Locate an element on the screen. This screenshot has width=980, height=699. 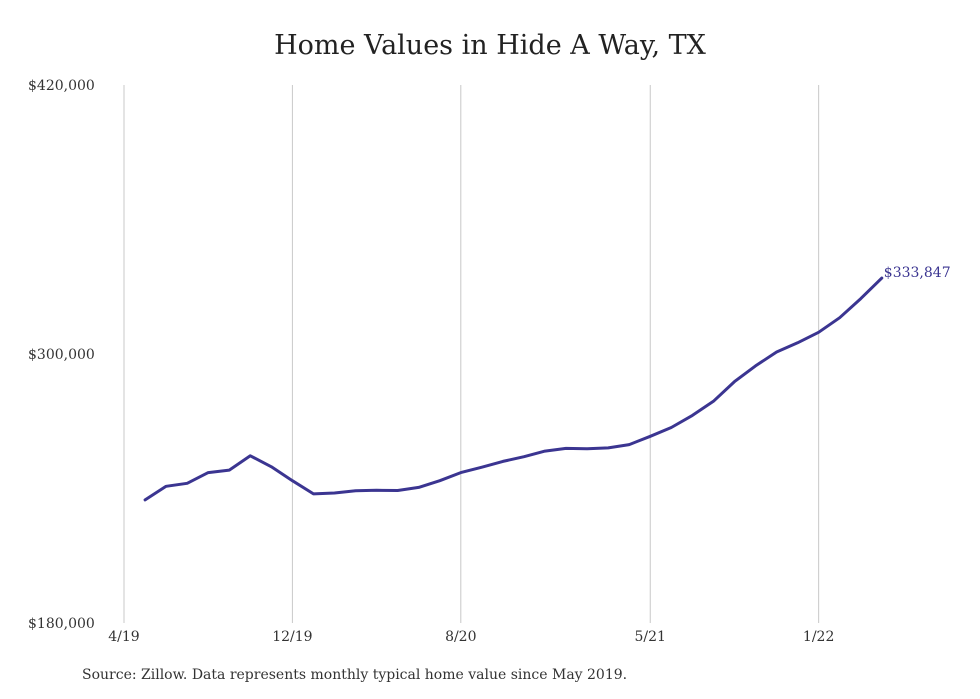
end-value-label: $333,847 is located at coordinates (917, 273).